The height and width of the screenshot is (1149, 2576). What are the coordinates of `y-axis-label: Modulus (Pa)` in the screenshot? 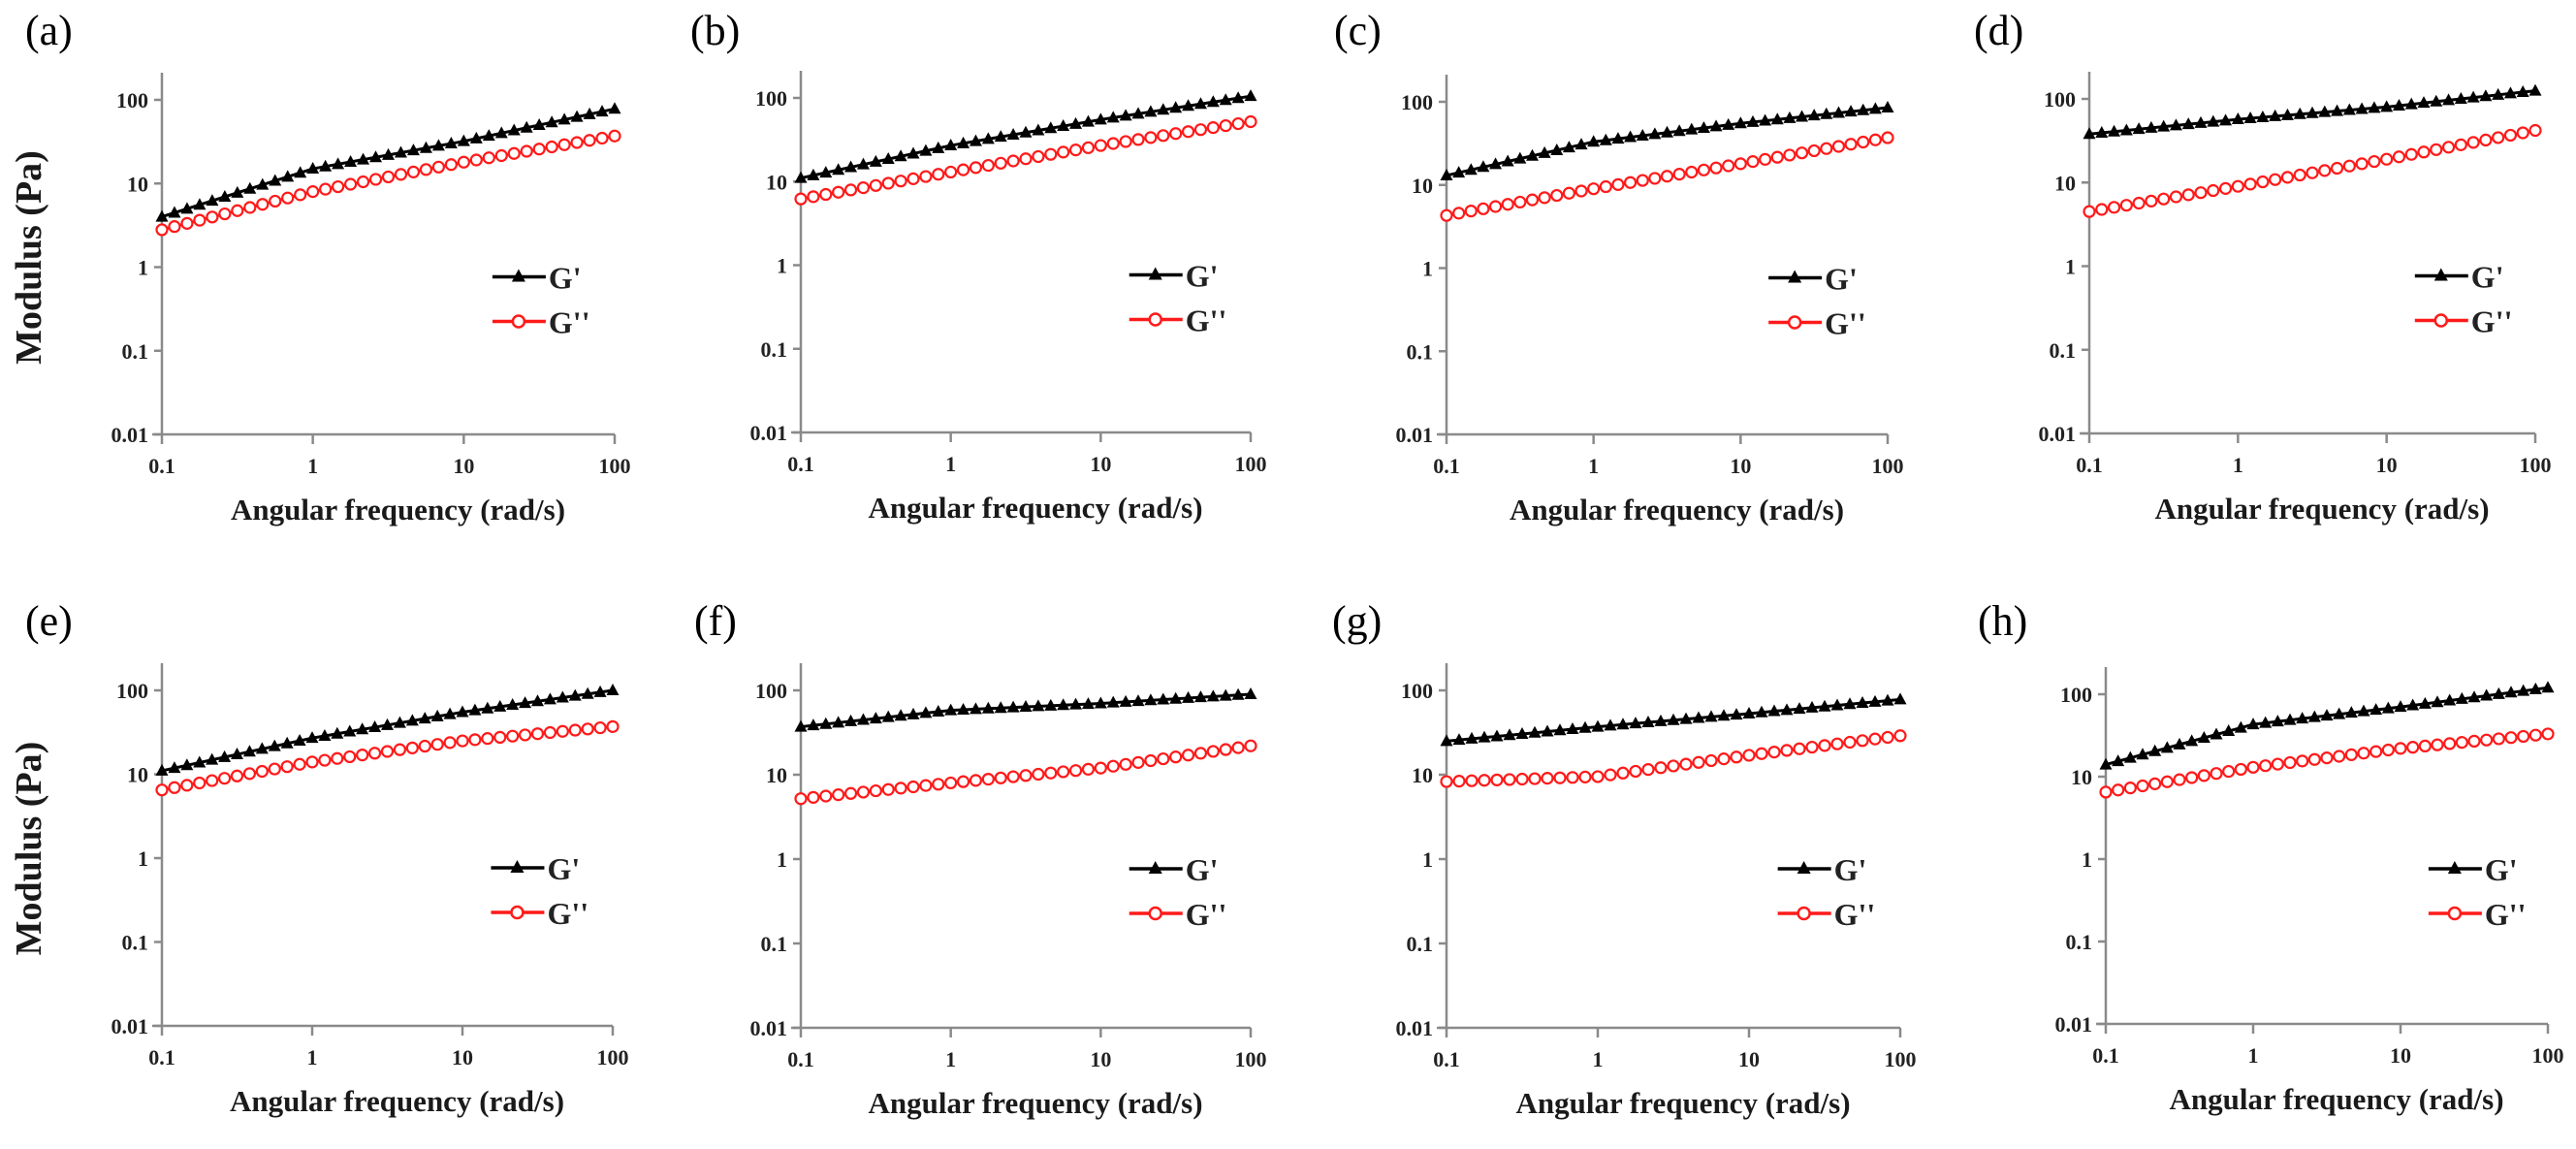 It's located at (29, 849).